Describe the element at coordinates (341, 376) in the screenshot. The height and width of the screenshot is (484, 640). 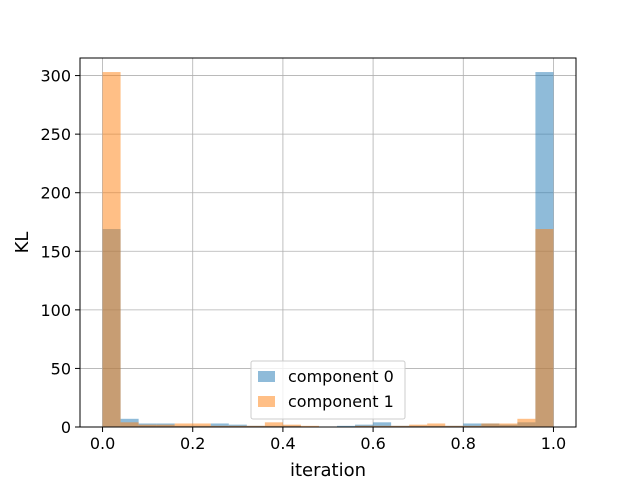
I see `legend-label-component-0: component 0` at that location.